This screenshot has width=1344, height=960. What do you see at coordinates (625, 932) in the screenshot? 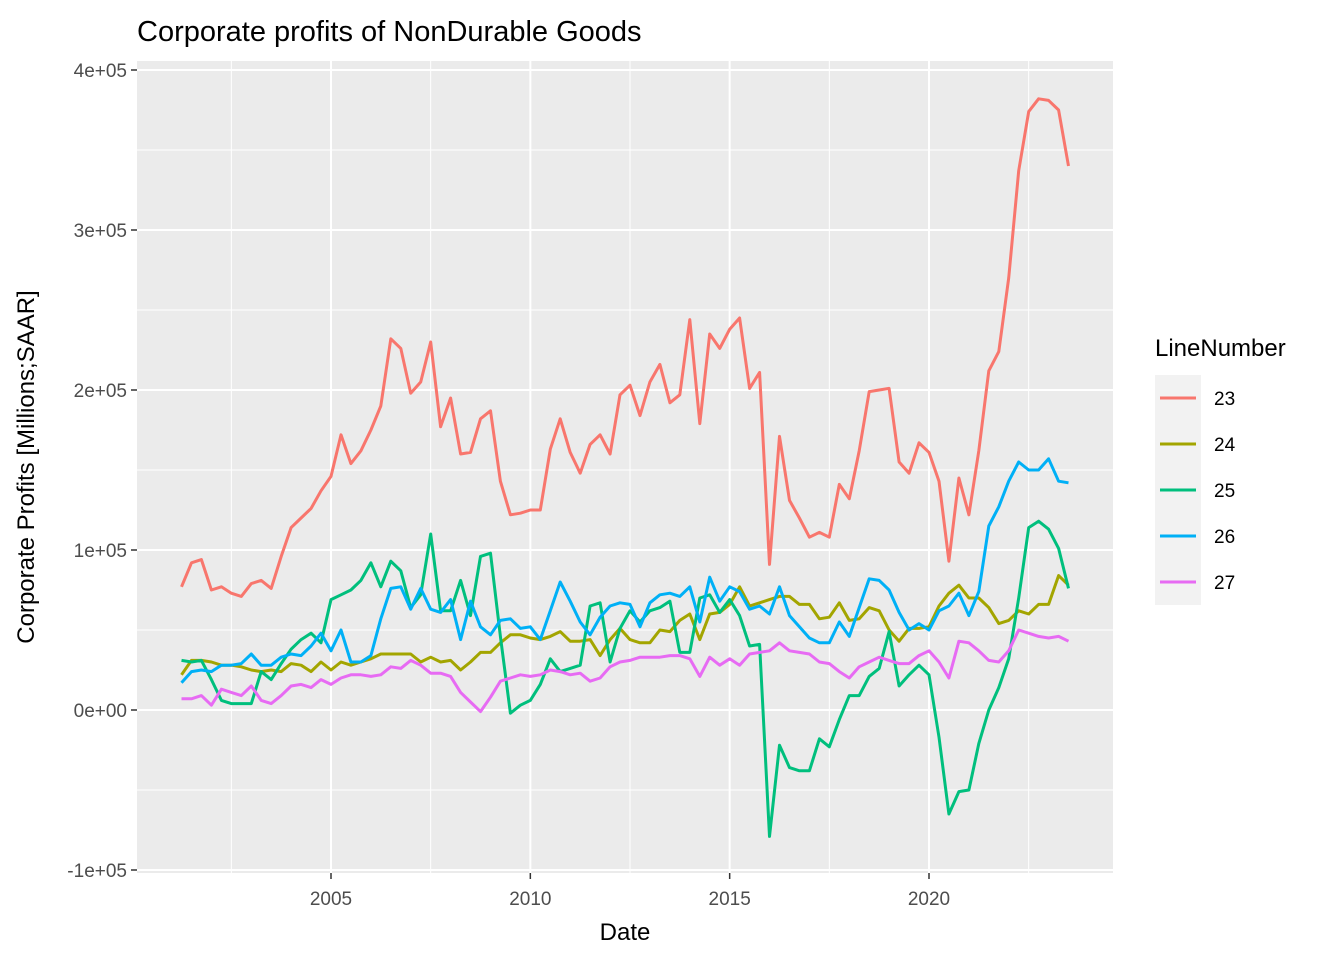
I see `x-axis-title: Date` at bounding box center [625, 932].